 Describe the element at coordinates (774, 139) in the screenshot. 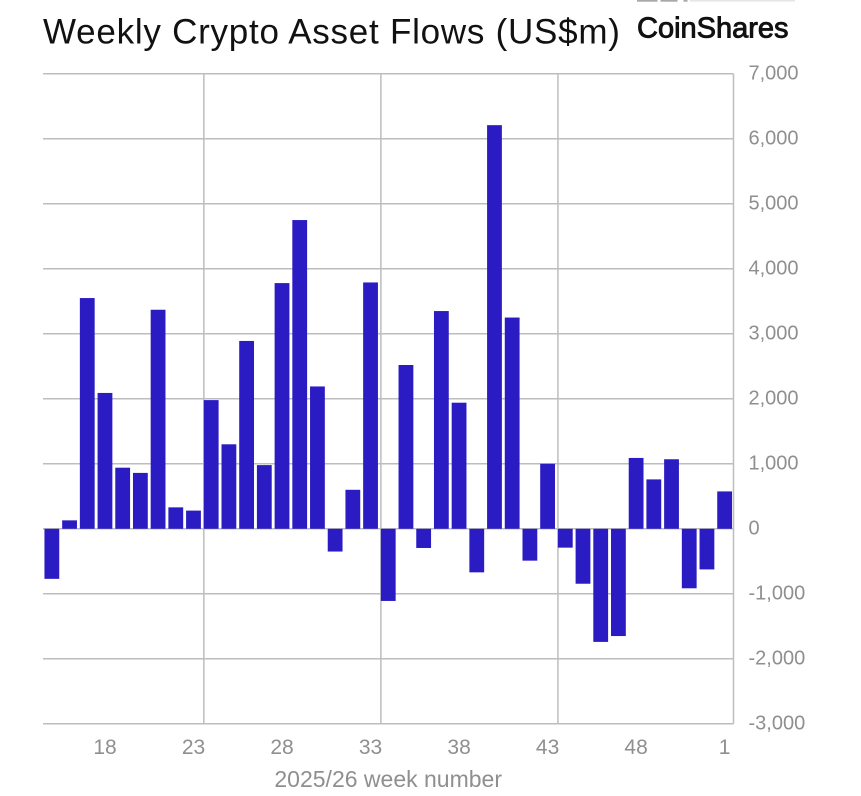

I see `svg-text: 6,000` at that location.